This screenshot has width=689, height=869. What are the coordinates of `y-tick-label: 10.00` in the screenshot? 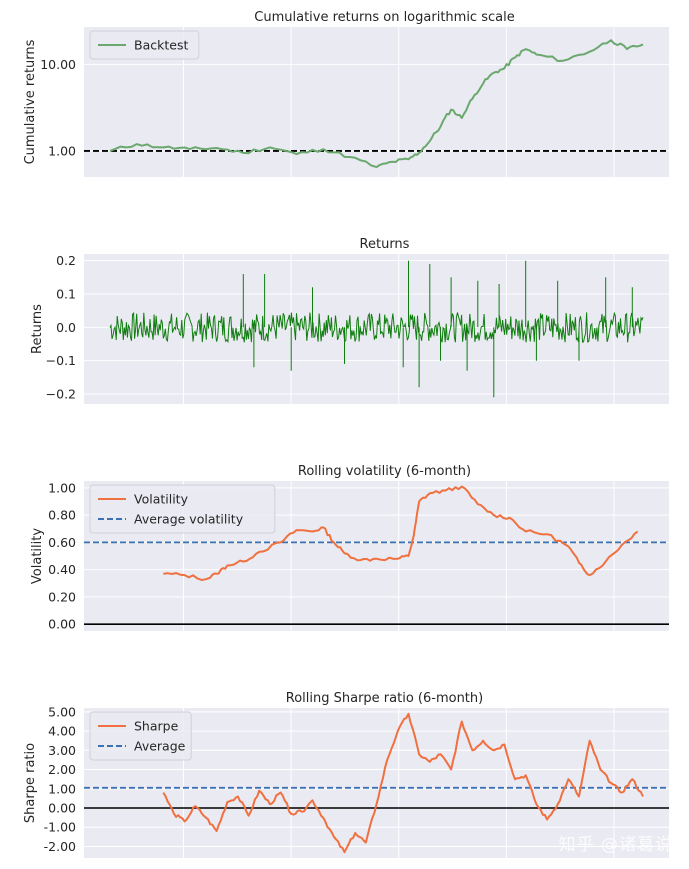 It's located at (58, 64).